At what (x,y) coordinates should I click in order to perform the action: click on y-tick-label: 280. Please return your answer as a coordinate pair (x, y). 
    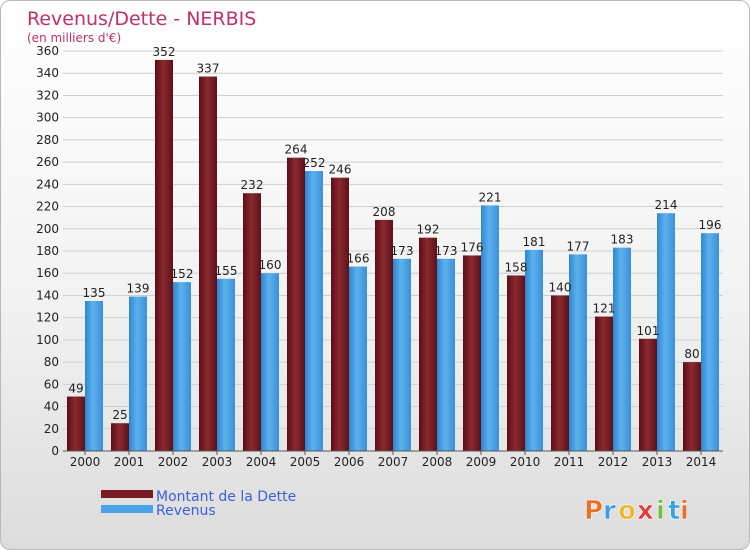
    Looking at the image, I should click on (47, 140).